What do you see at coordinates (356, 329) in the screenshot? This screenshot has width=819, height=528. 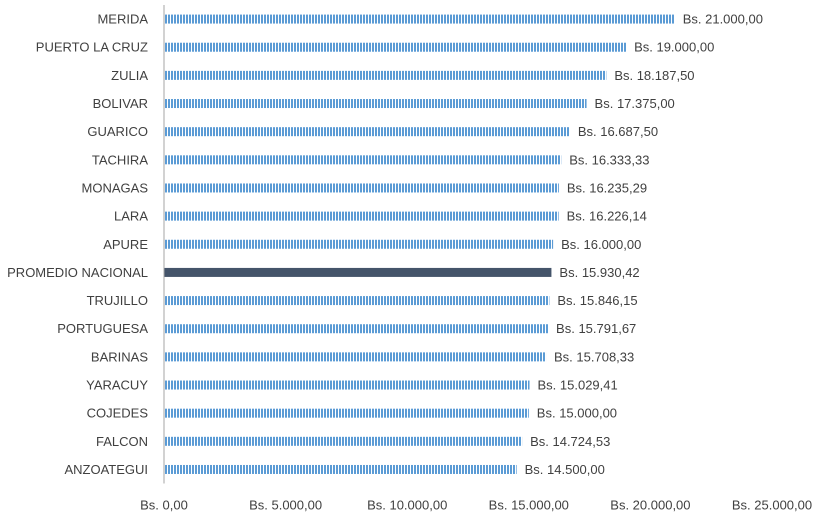 I see `bar-portuguesa` at bounding box center [356, 329].